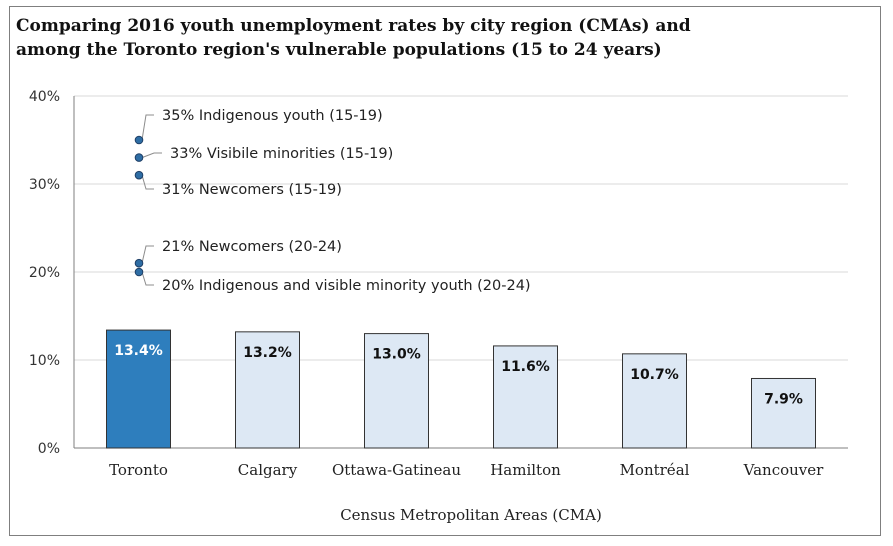 This screenshot has height=546, width=893. I want to click on data-label: 10.7%, so click(654, 375).